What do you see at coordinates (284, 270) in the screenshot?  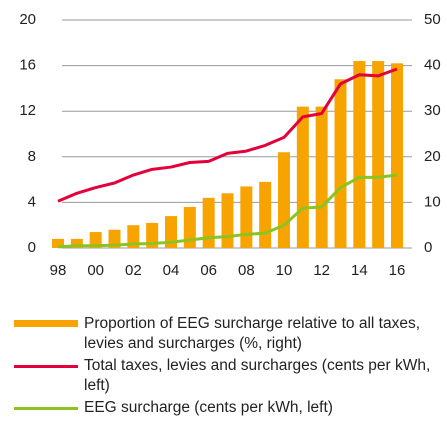 I see `x-tick-label: 10` at bounding box center [284, 270].